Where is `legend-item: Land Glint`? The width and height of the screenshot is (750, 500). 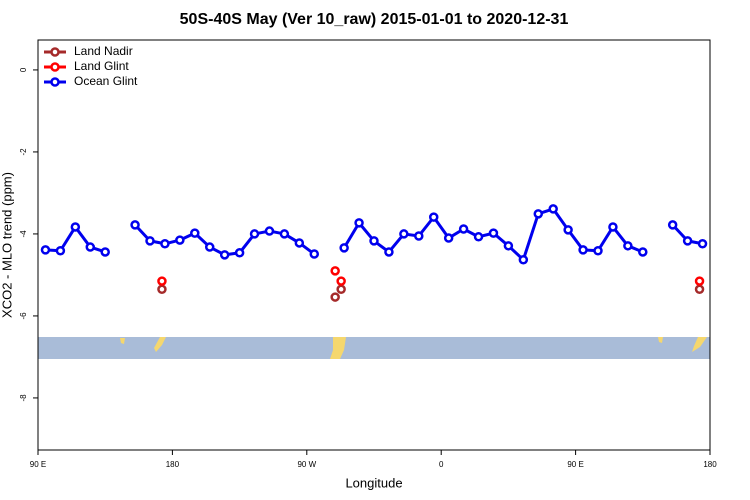
legend-item: Land Glint is located at coordinates (86, 66).